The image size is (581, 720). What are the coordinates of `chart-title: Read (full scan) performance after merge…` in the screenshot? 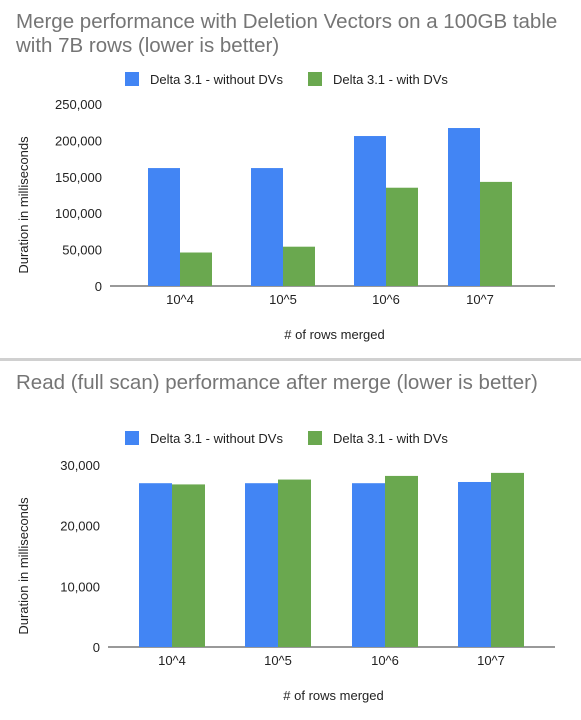 It's located at (277, 382).